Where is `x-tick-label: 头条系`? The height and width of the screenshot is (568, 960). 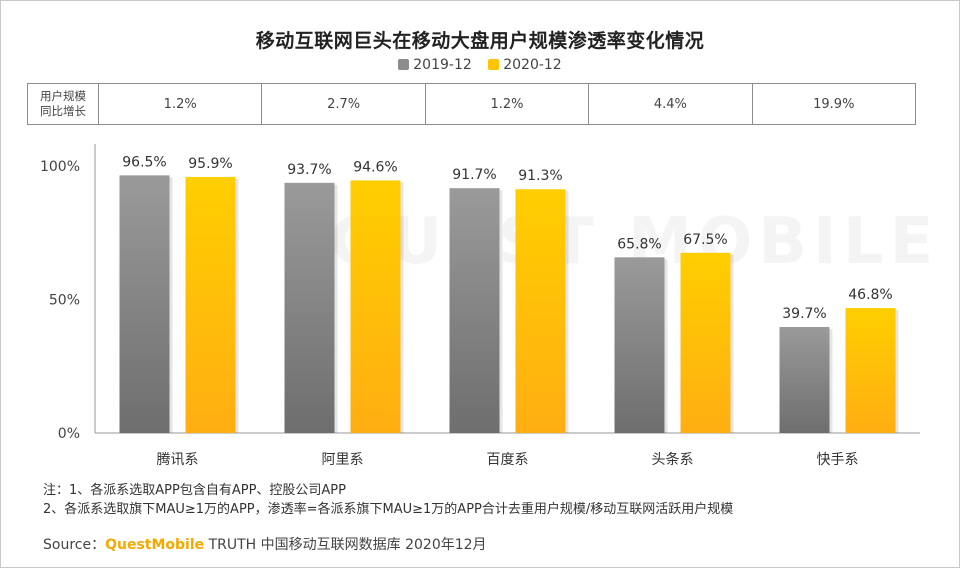 x-tick-label: 头条系 is located at coordinates (673, 459).